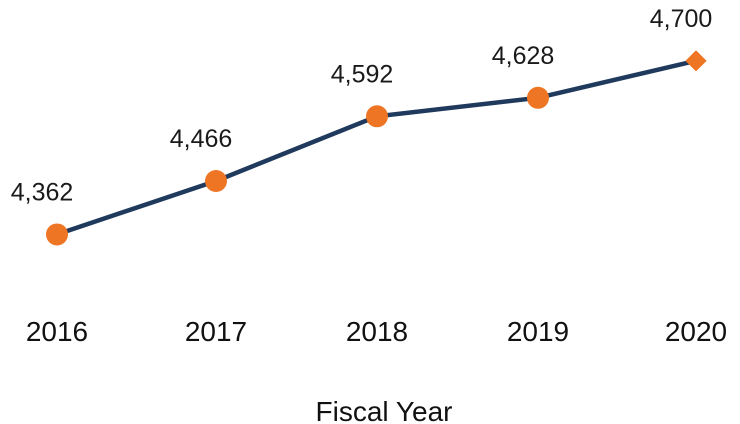  What do you see at coordinates (384, 410) in the screenshot?
I see `x-axis-title: Fiscal Year` at bounding box center [384, 410].